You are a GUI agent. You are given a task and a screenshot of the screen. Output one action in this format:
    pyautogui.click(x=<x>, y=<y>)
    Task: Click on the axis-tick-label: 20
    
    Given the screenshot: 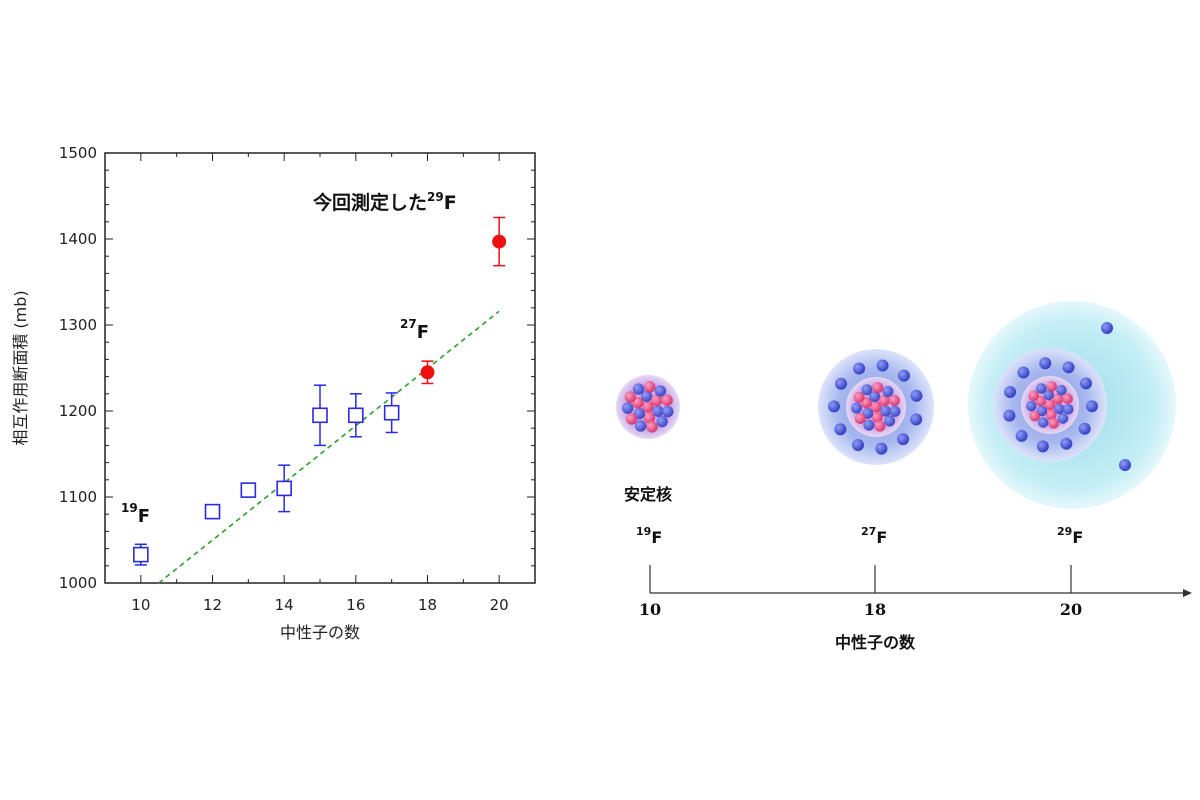 What is the action you would take?
    pyautogui.click(x=1071, y=609)
    